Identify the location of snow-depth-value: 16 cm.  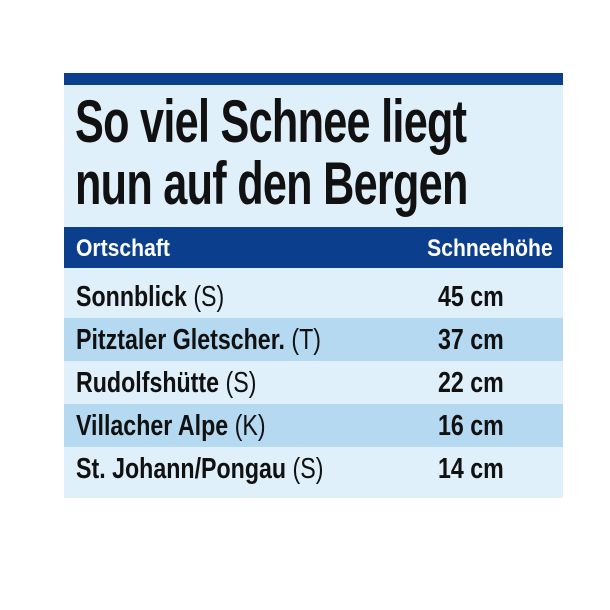
(471, 426).